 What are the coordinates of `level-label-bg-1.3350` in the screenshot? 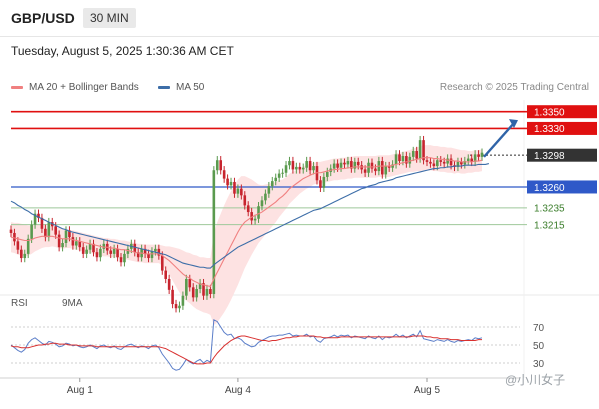 It's located at (562, 112).